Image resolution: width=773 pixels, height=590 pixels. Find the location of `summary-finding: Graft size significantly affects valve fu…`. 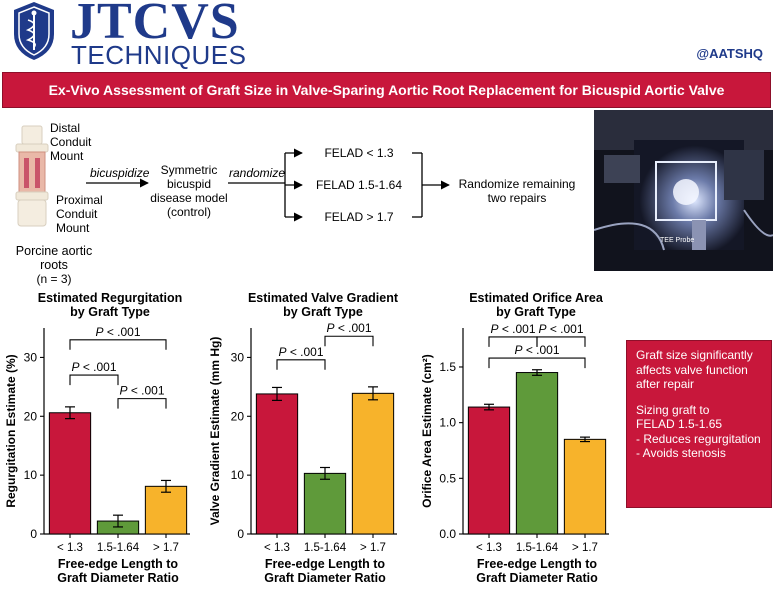

summary-finding: Graft size significantly affects valve fu… is located at coordinates (694, 369).